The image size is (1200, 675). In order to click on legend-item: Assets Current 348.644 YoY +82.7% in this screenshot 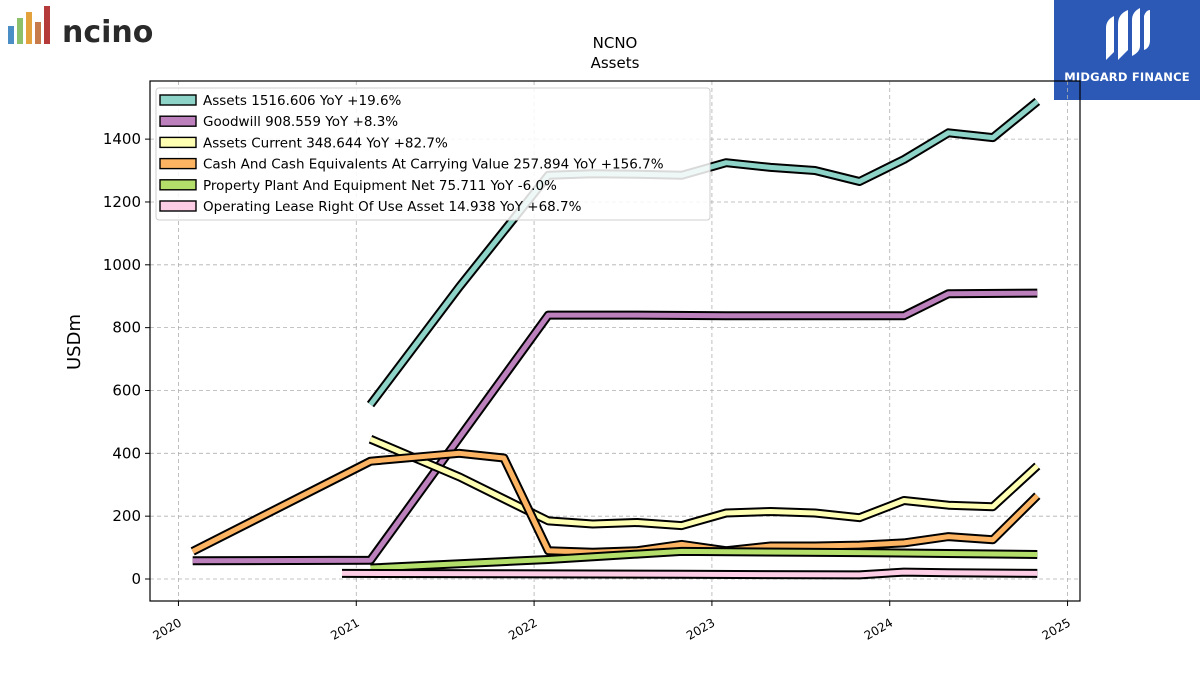, I will do `click(303, 143)`.